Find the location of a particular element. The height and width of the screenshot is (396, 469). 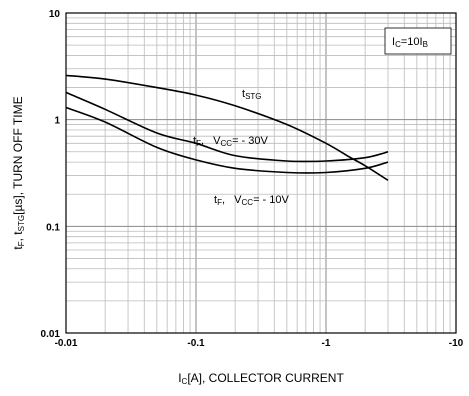

condition-box is located at coordinates (418, 41).